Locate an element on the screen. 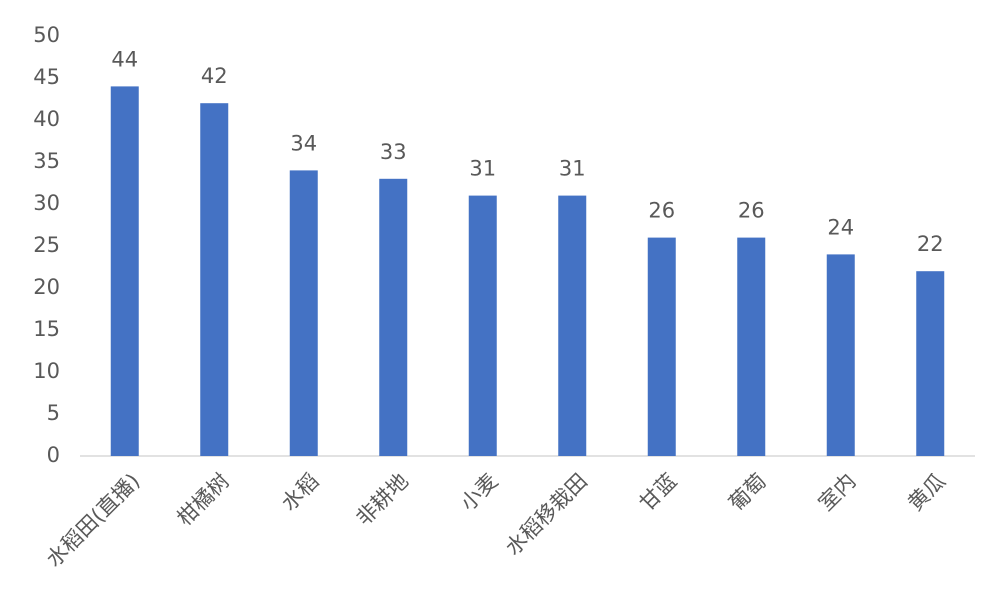 This screenshot has width=991, height=596. y-tick-label: 35 is located at coordinates (46, 161).